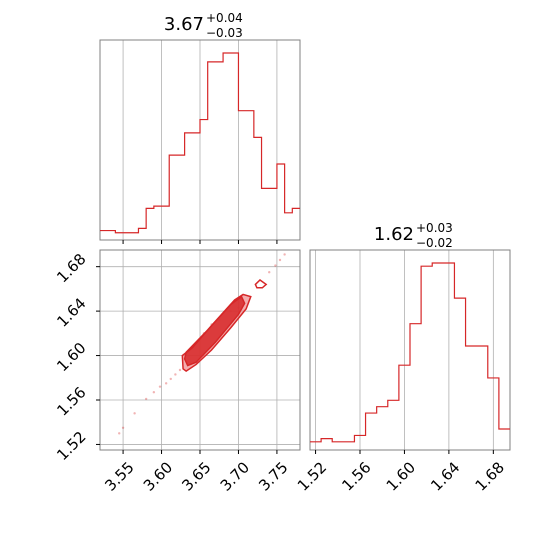 The height and width of the screenshot is (550, 550). I want to click on 2-frame, so click(410, 350).